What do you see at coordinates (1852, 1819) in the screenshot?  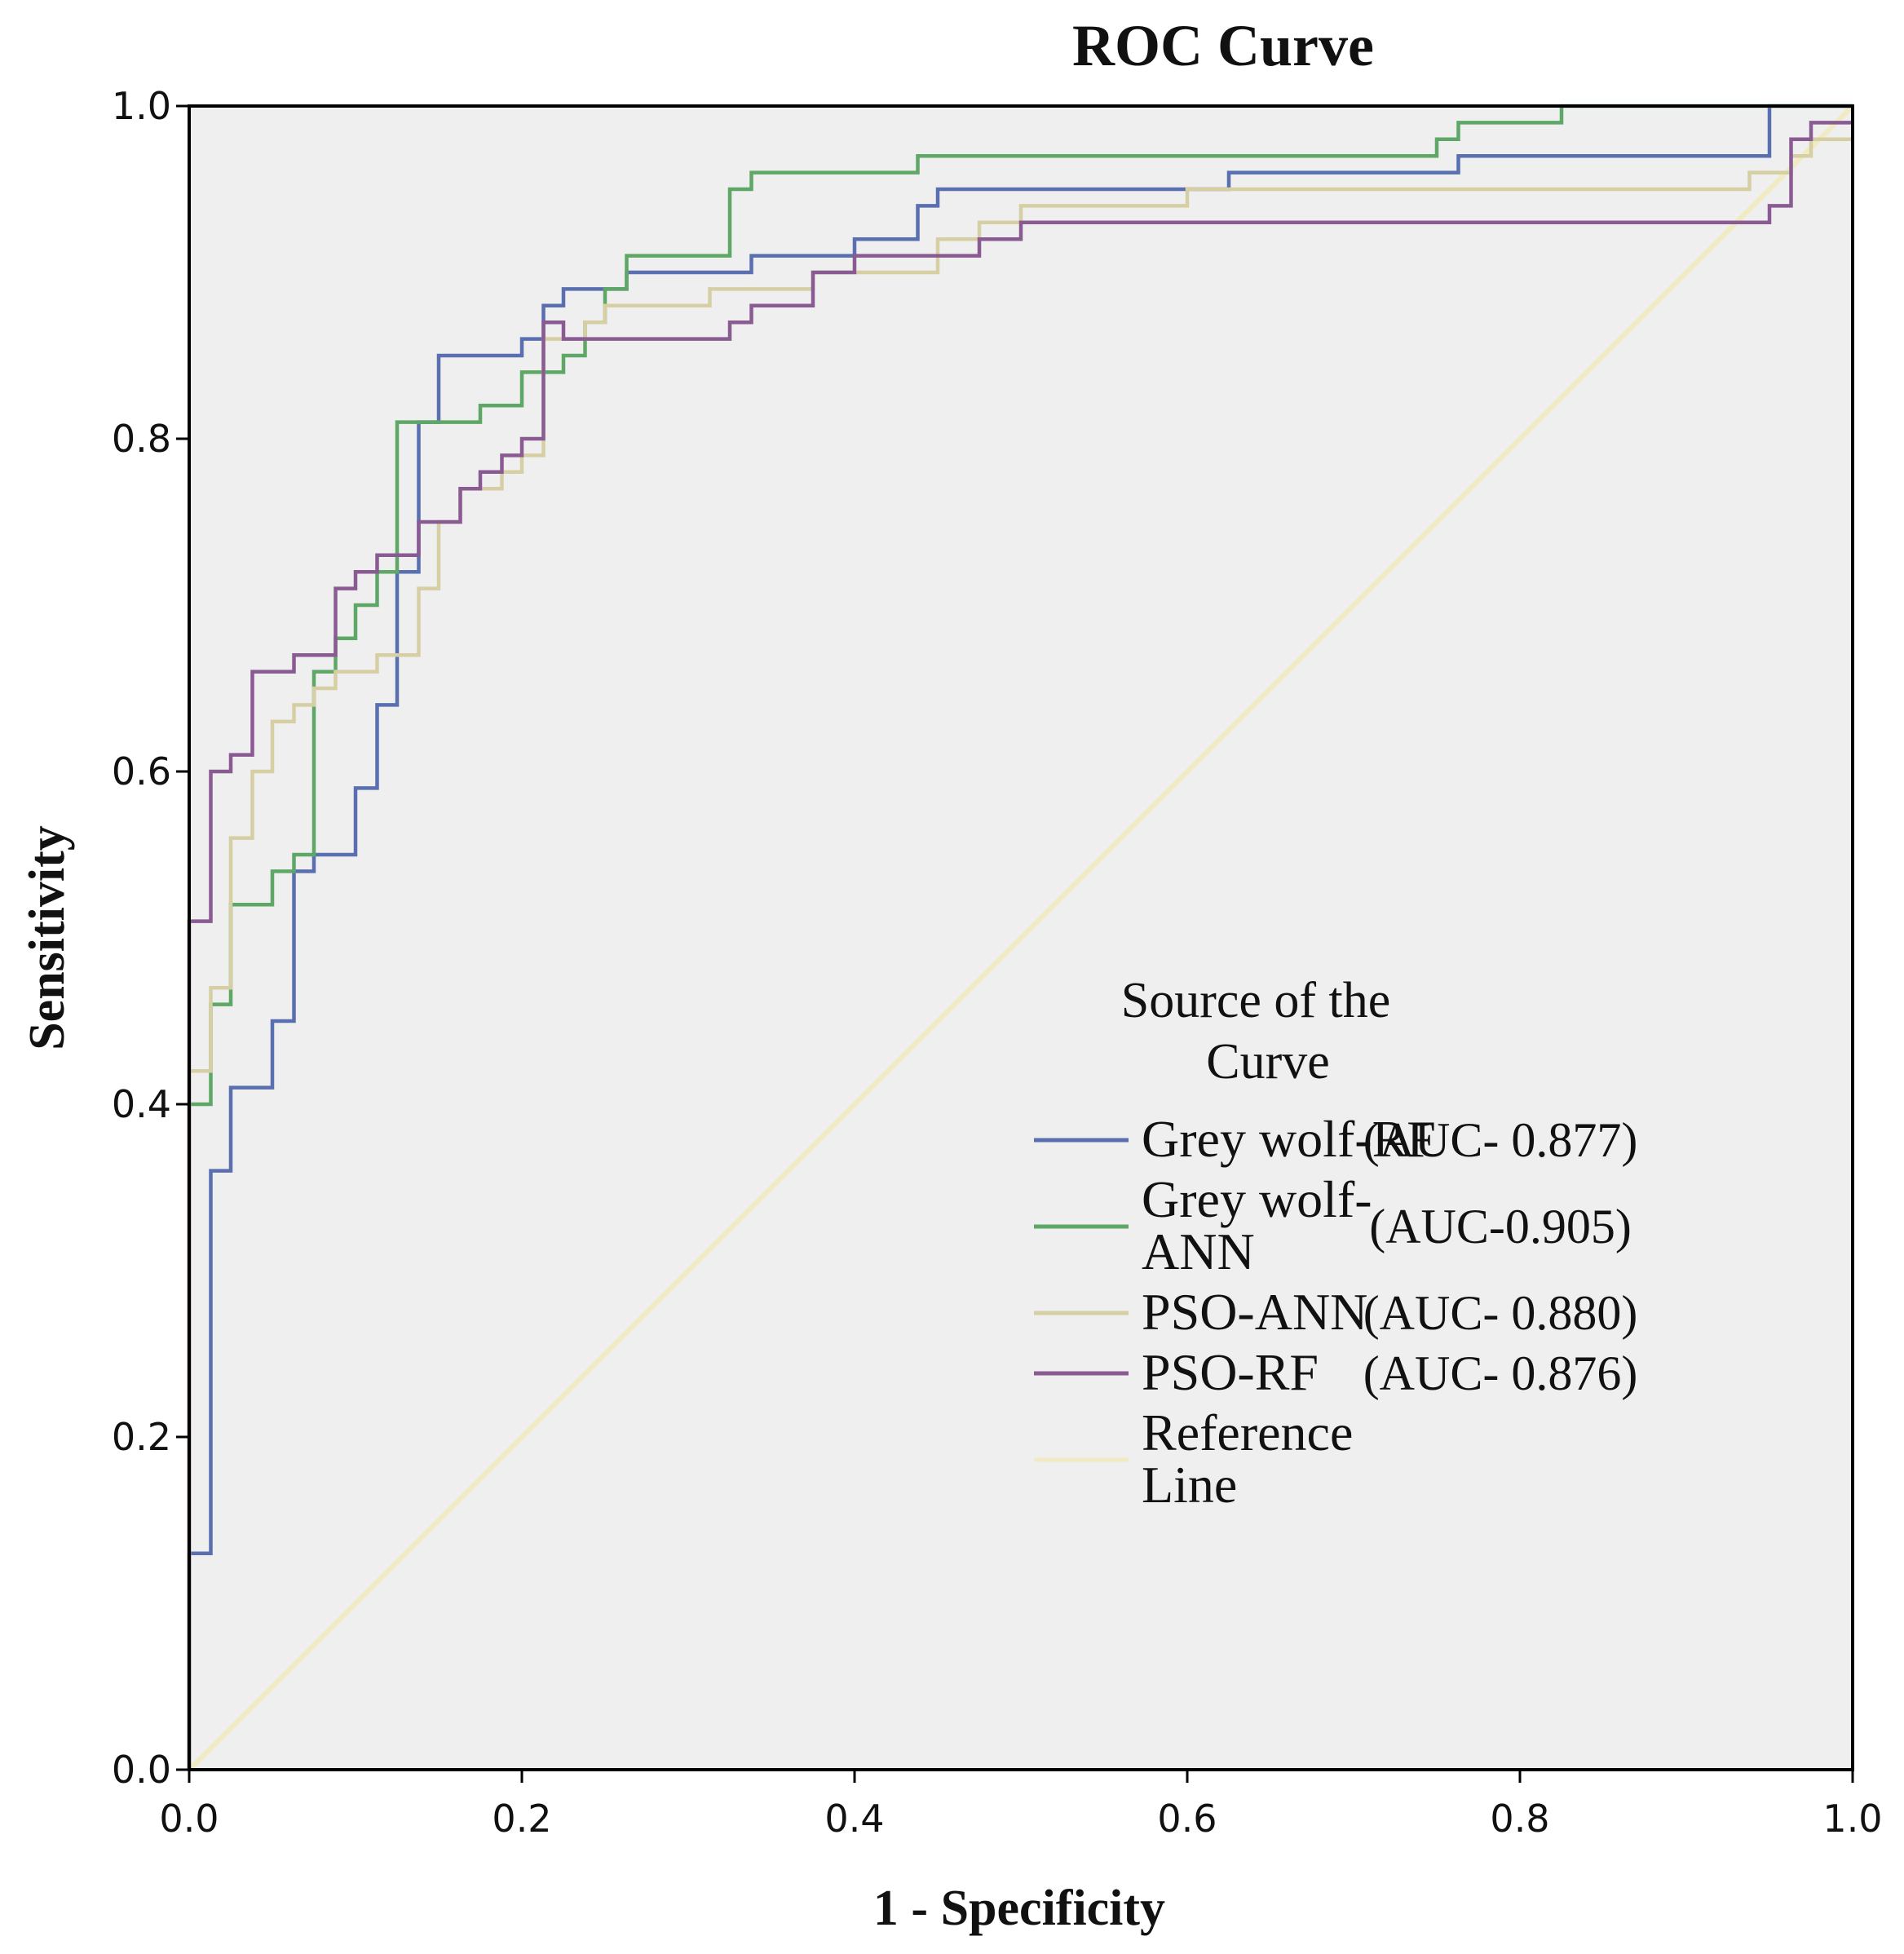 I see `x-tick-label: 1.0` at bounding box center [1852, 1819].